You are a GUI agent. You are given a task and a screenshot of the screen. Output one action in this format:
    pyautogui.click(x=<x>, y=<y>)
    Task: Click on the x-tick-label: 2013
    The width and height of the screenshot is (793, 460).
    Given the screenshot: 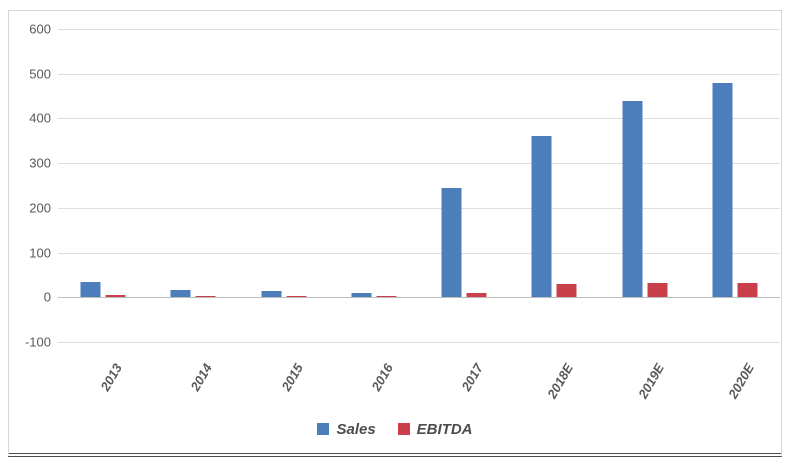 What is the action you would take?
    pyautogui.click(x=111, y=377)
    